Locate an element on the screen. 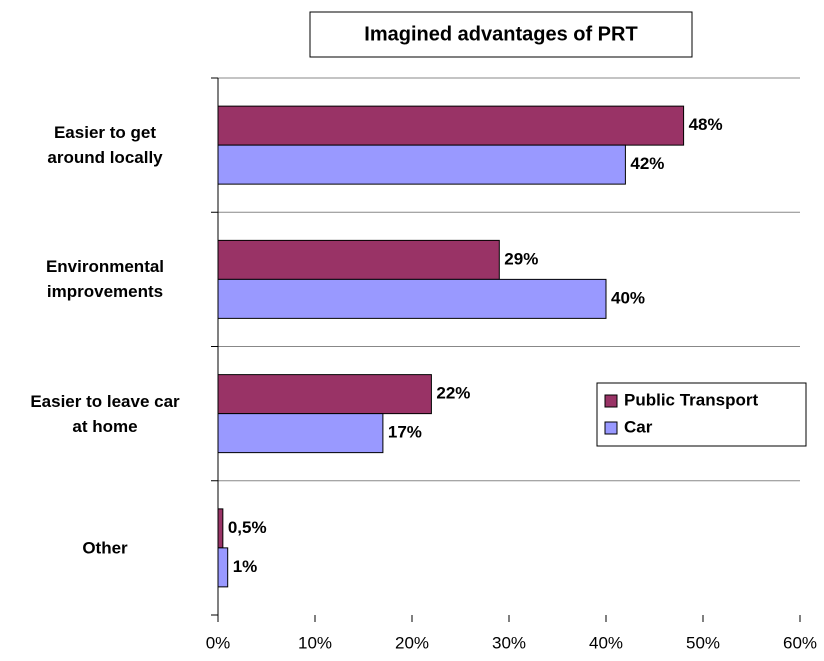 Image resolution: width=824 pixels, height=661 pixels. chart-title: Imagined advantages of PRT is located at coordinates (500, 34).